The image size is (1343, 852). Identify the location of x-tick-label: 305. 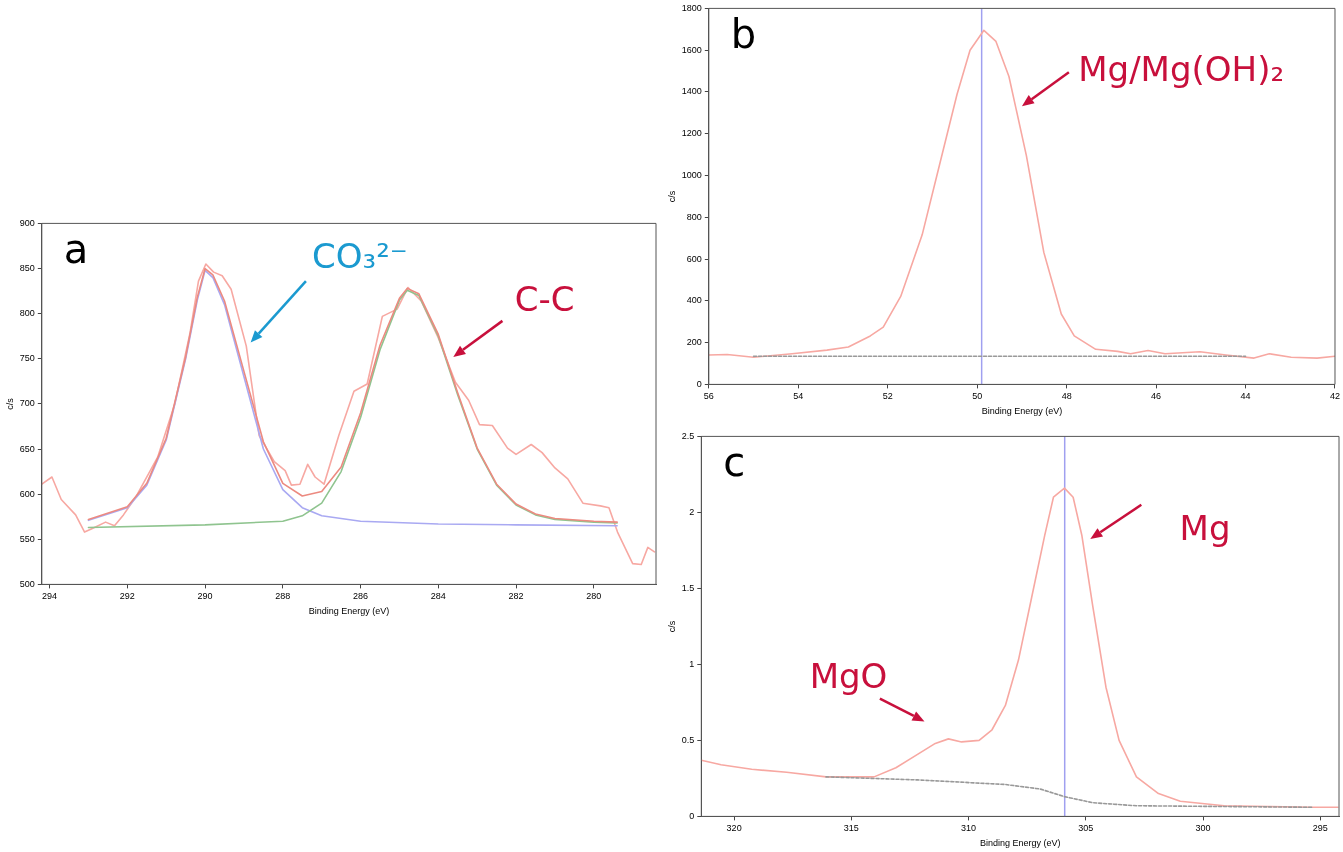
(1086, 828).